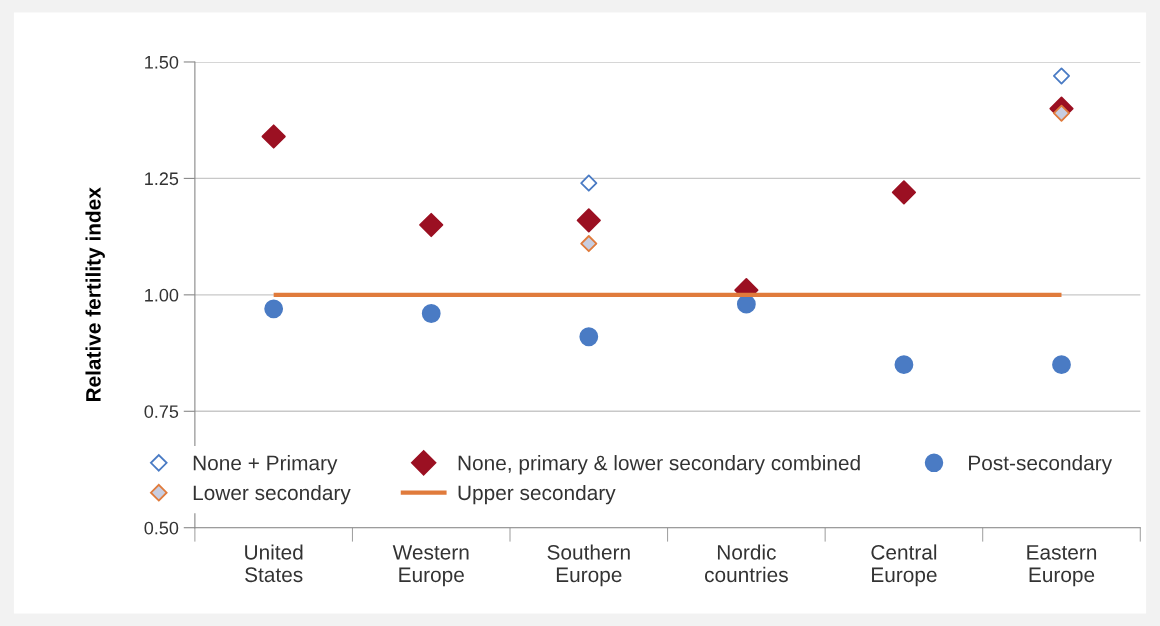 The height and width of the screenshot is (626, 1160). I want to click on legend-label: Post-secondary, so click(1041, 465).